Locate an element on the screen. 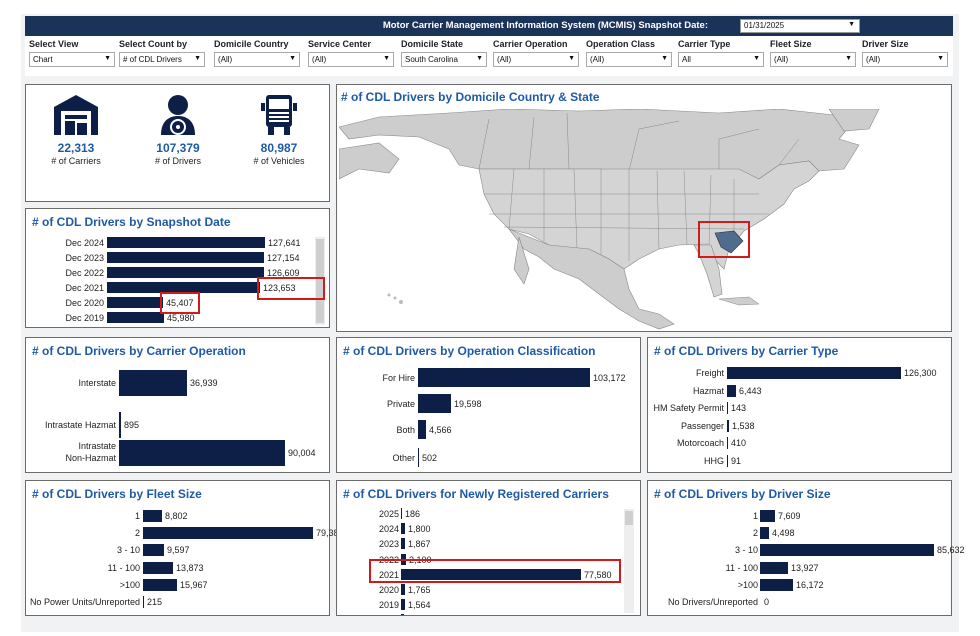  bar-row: 2024 1,800 is located at coordinates (488, 528).